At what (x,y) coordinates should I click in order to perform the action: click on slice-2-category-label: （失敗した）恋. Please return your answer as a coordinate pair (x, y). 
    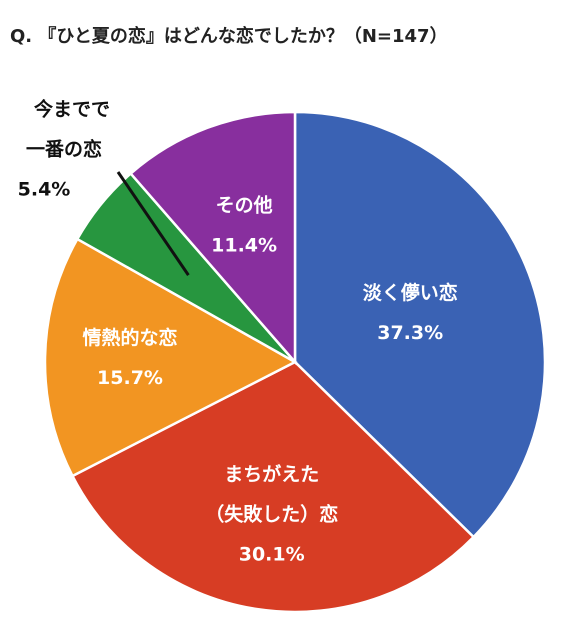
    Looking at the image, I should click on (271, 514).